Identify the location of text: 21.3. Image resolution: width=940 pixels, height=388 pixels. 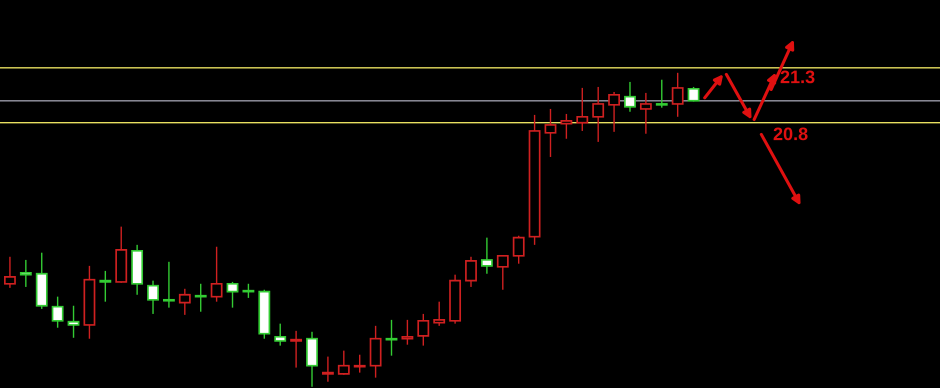
(797, 77).